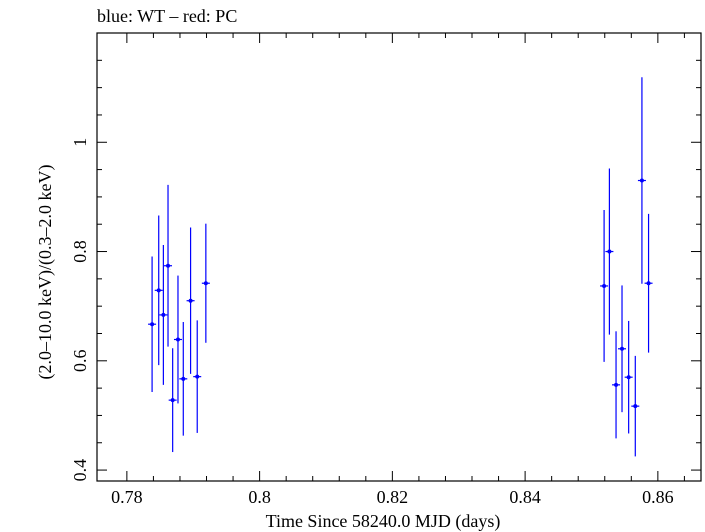  What do you see at coordinates (80, 142) in the screenshot?
I see `y-tick-label: 1` at bounding box center [80, 142].